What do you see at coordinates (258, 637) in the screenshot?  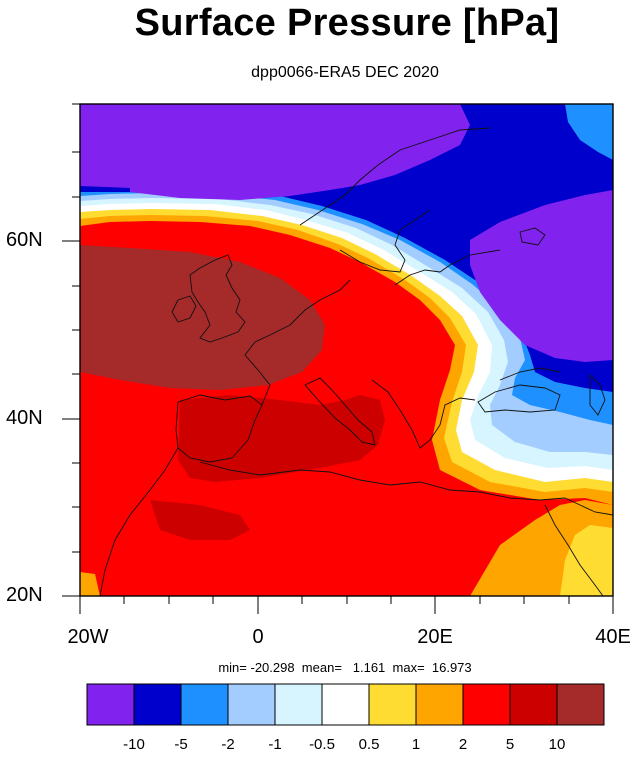 I see `lon-label-0: 0` at bounding box center [258, 637].